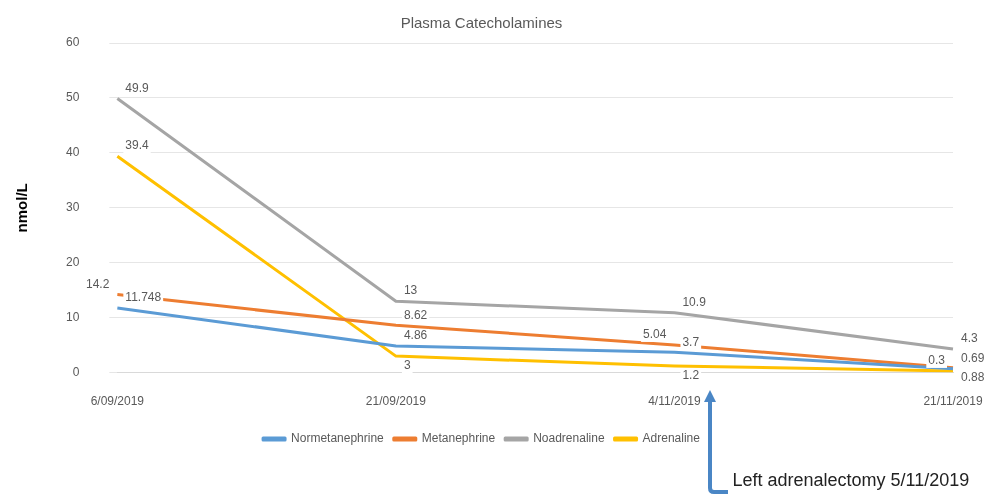 The image size is (1008, 503). I want to click on y-tick-label: 20, so click(72, 262).